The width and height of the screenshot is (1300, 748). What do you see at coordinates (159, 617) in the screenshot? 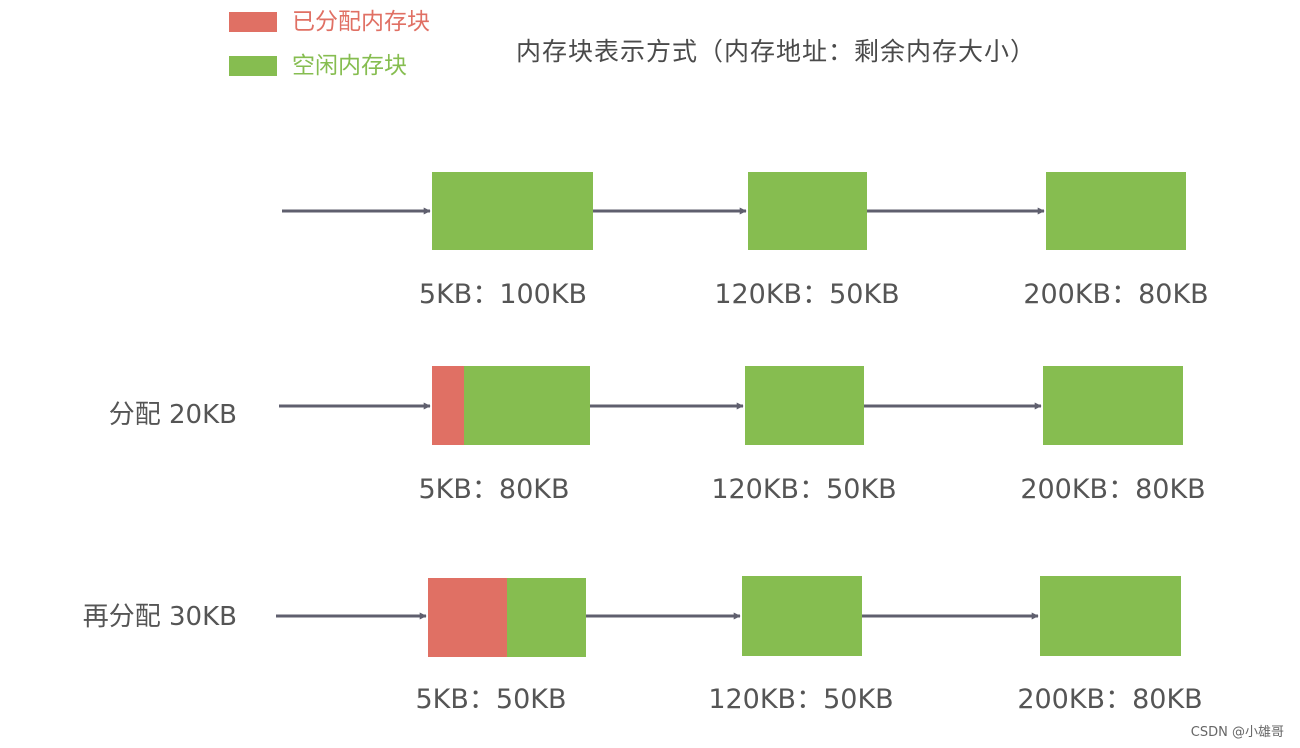
I see `row-label-2: 再分配 30KB` at bounding box center [159, 617].